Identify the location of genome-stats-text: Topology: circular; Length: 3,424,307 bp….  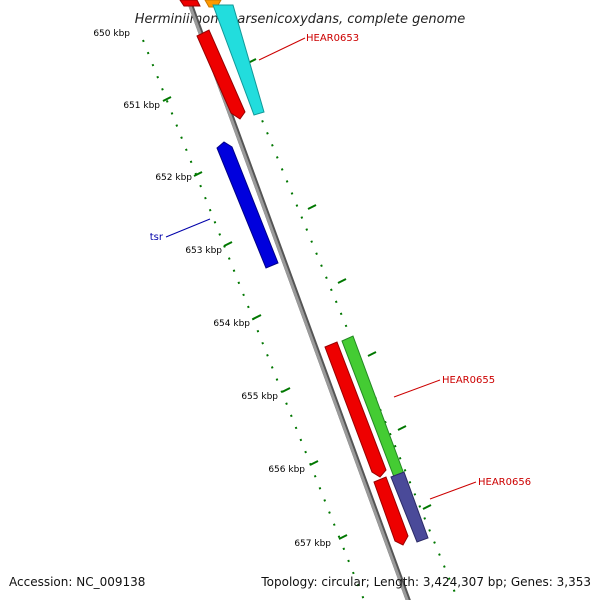
(425, 582).